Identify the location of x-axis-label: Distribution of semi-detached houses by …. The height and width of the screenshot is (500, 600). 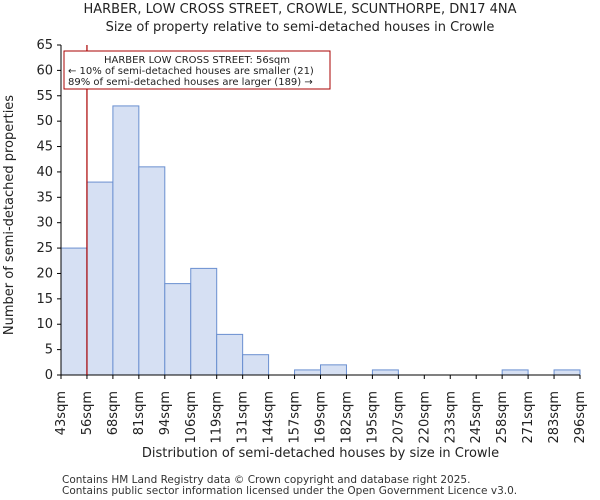
(320, 453).